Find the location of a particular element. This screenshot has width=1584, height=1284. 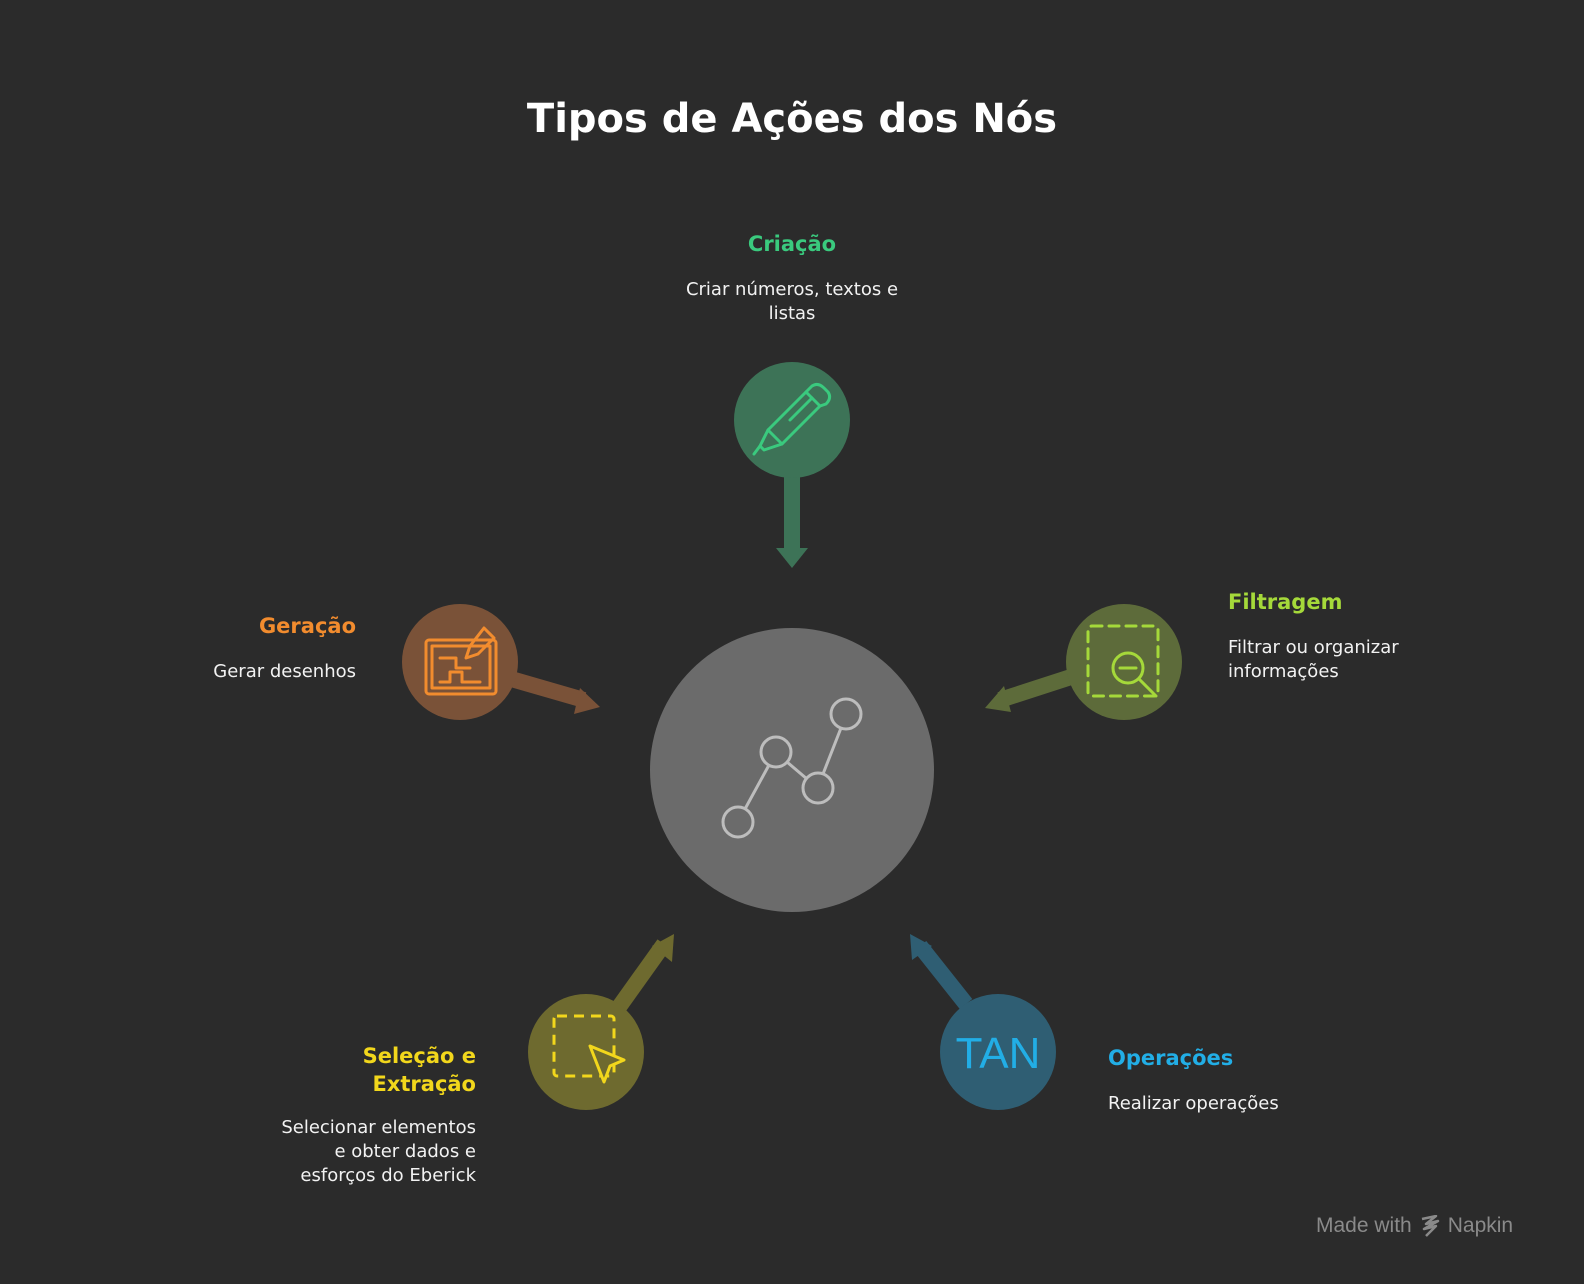

operacoes-description-line: Realizar operações is located at coordinates (1193, 1103).